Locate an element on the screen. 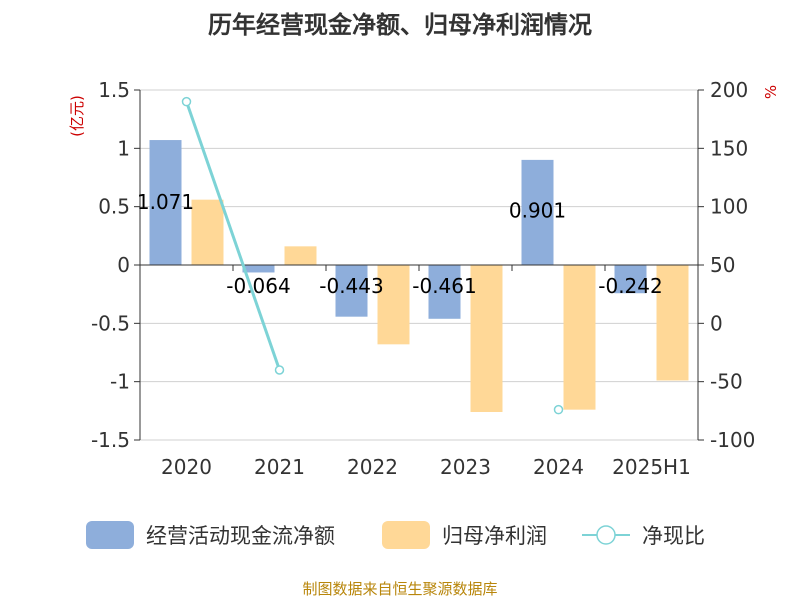 Image resolution: width=800 pixels, height=600 pixels. left-tick-label: 1 is located at coordinates (123, 148).